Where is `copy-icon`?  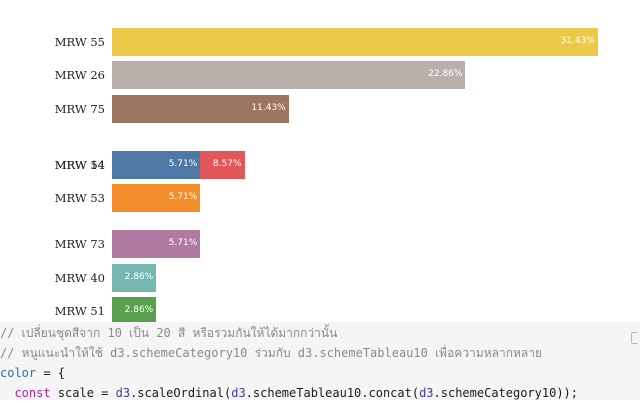 copy-icon is located at coordinates (634, 338).